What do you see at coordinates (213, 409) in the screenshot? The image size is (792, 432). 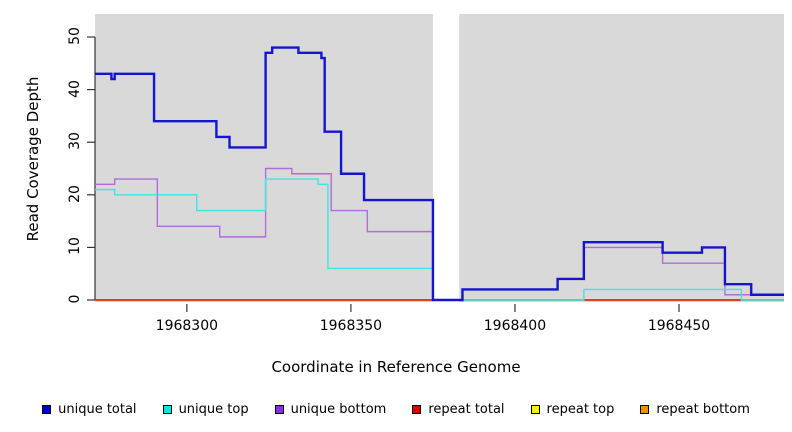 I see `legend-label: unique top` at bounding box center [213, 409].